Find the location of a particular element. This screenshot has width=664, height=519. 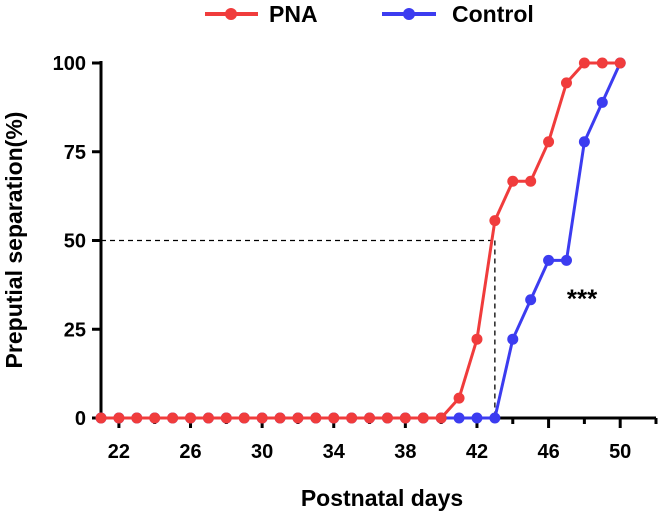

legend: PNA Control is located at coordinates (369, 14).